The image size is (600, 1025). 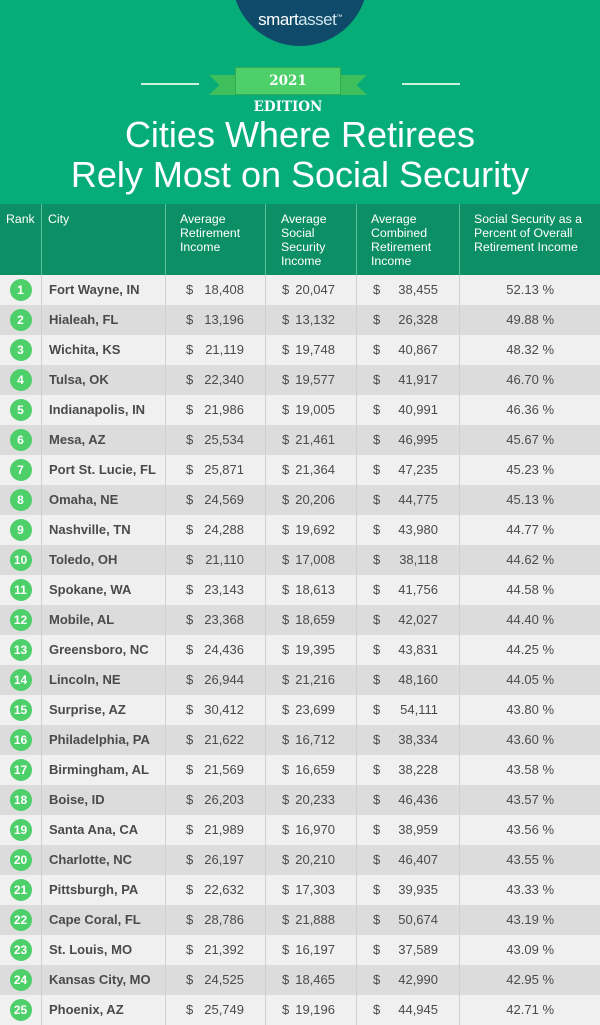 What do you see at coordinates (21, 620) in the screenshot?
I see `rank-cell: 12` at bounding box center [21, 620].